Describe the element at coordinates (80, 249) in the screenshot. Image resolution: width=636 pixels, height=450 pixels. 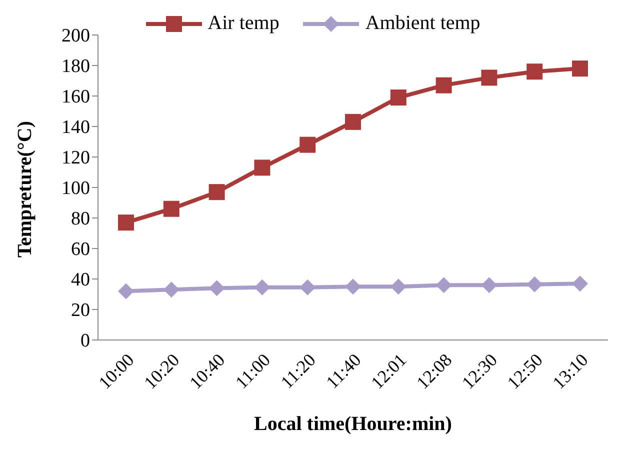
I see `y-tick-label: 60` at that location.